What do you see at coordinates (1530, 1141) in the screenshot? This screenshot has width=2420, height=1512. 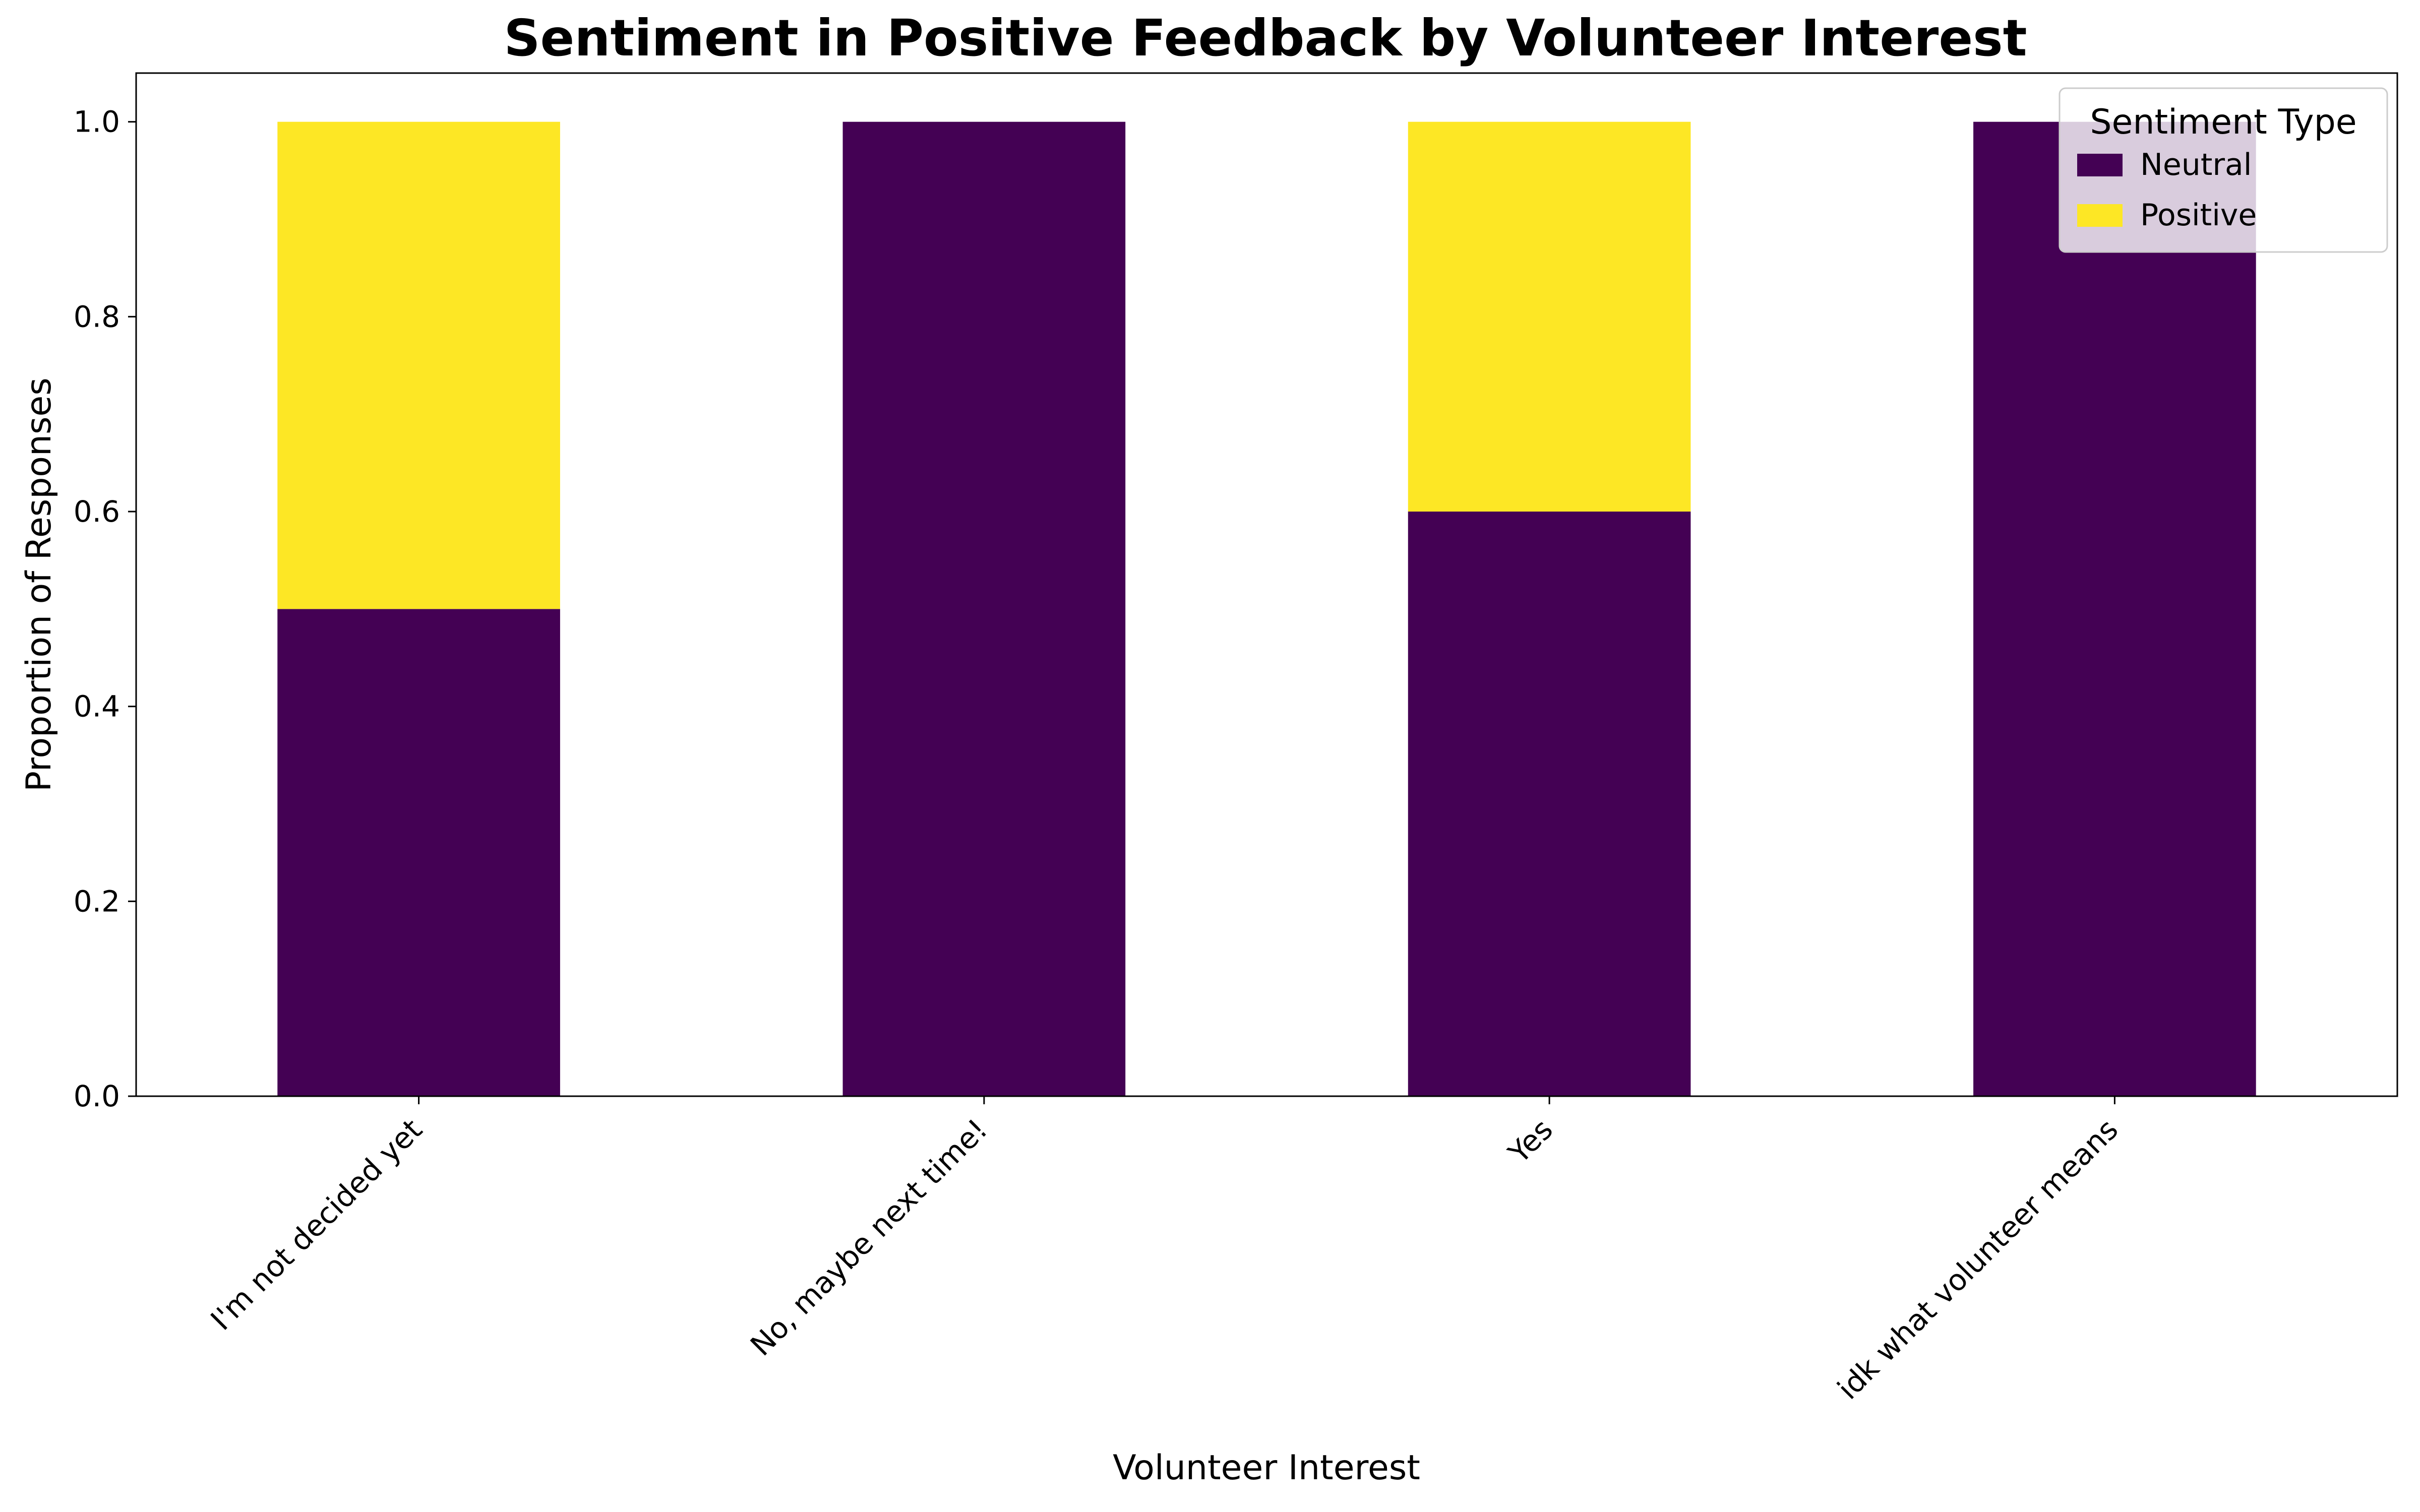 I see `x-tick-label: Yes` at bounding box center [1530, 1141].